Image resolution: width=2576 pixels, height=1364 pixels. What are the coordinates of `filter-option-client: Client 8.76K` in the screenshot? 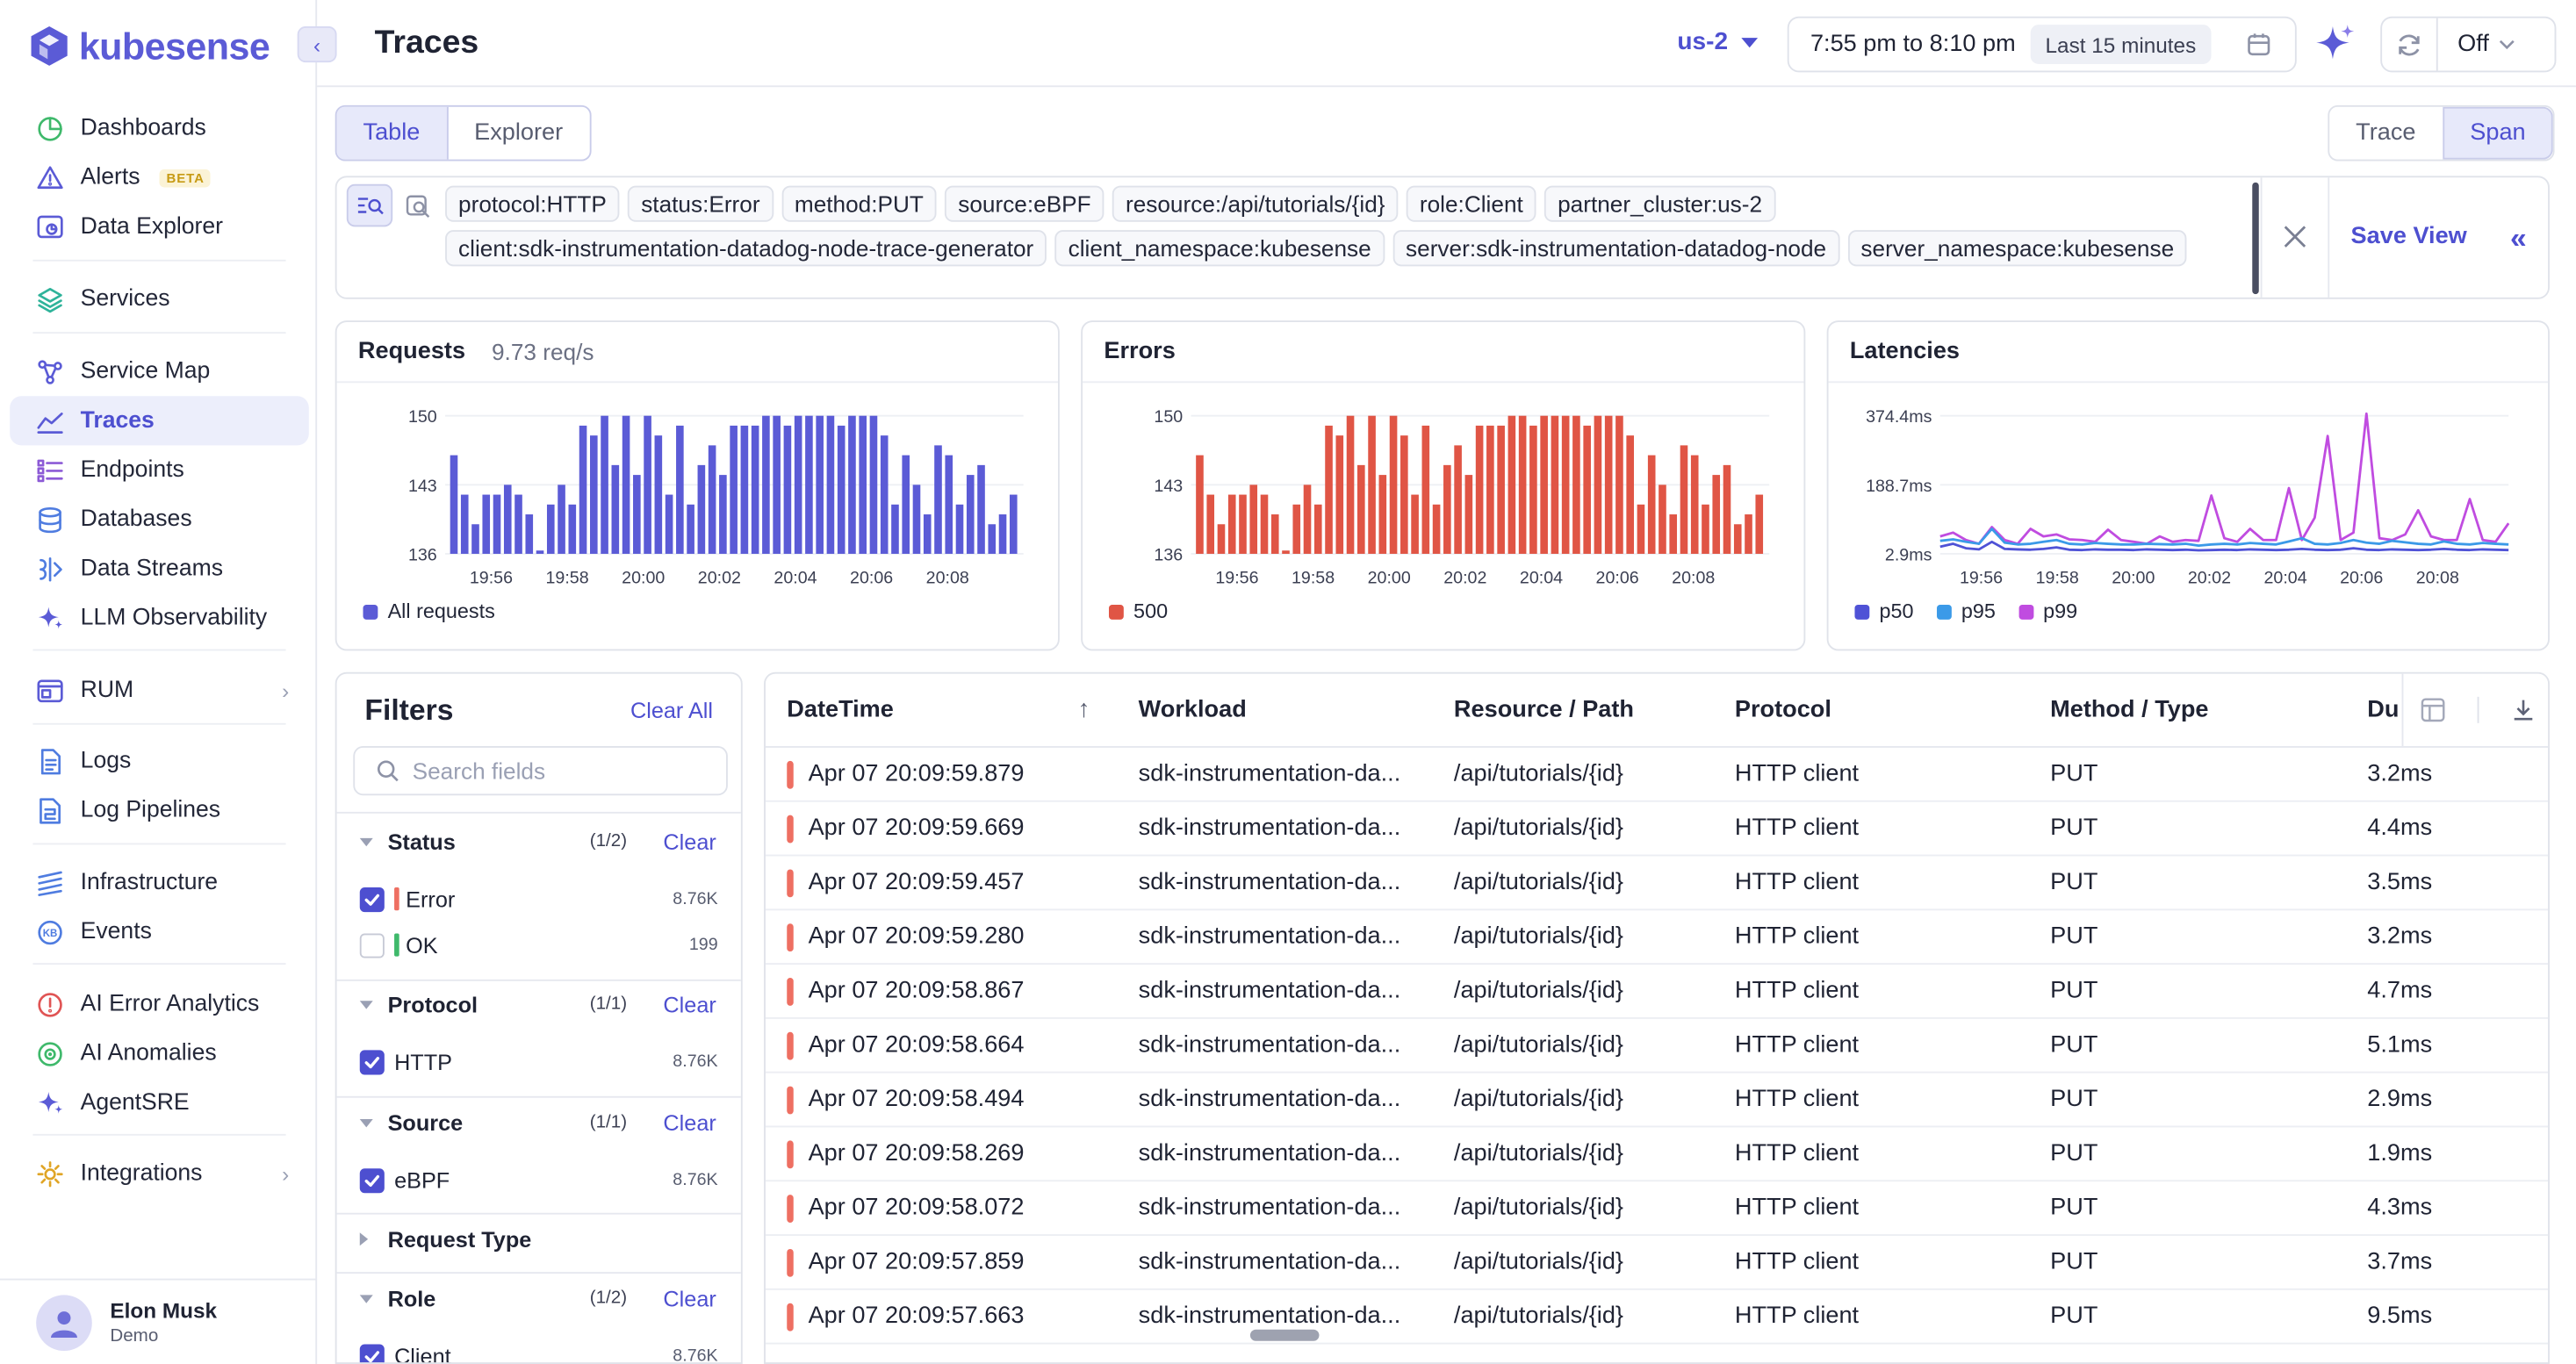 It's located at (539, 1350).